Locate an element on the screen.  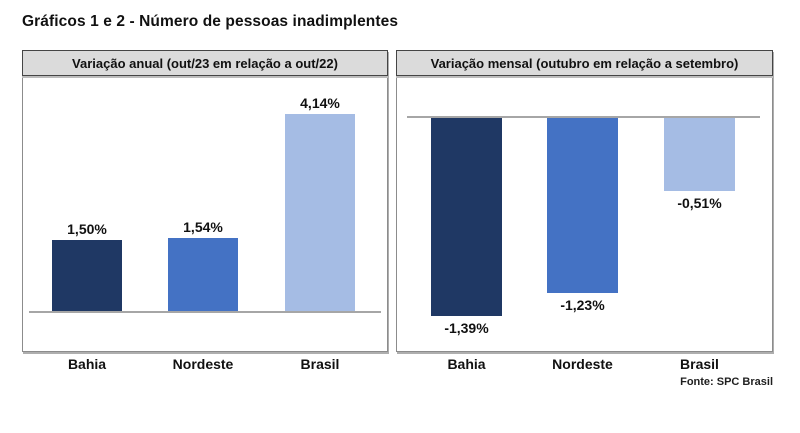
bar-value-label: -1,39% is located at coordinates (466, 328).